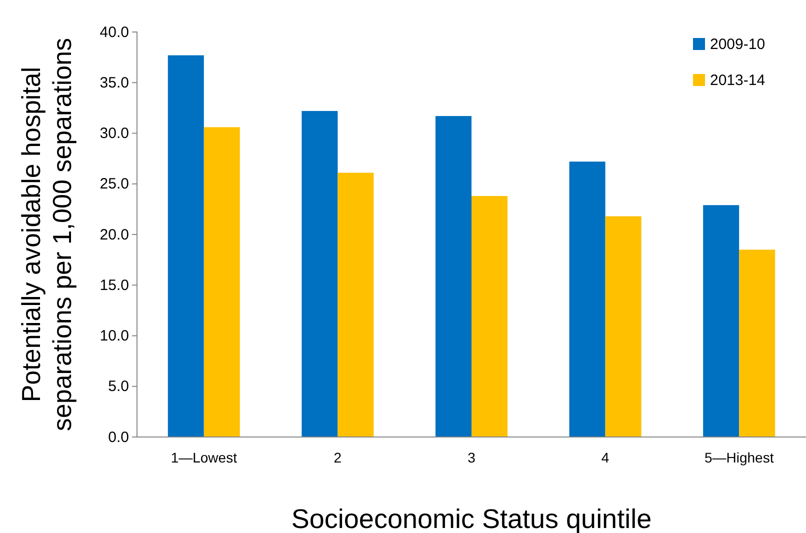 The image size is (806, 533). I want to click on y-tick-label: 40.0, so click(114, 32).